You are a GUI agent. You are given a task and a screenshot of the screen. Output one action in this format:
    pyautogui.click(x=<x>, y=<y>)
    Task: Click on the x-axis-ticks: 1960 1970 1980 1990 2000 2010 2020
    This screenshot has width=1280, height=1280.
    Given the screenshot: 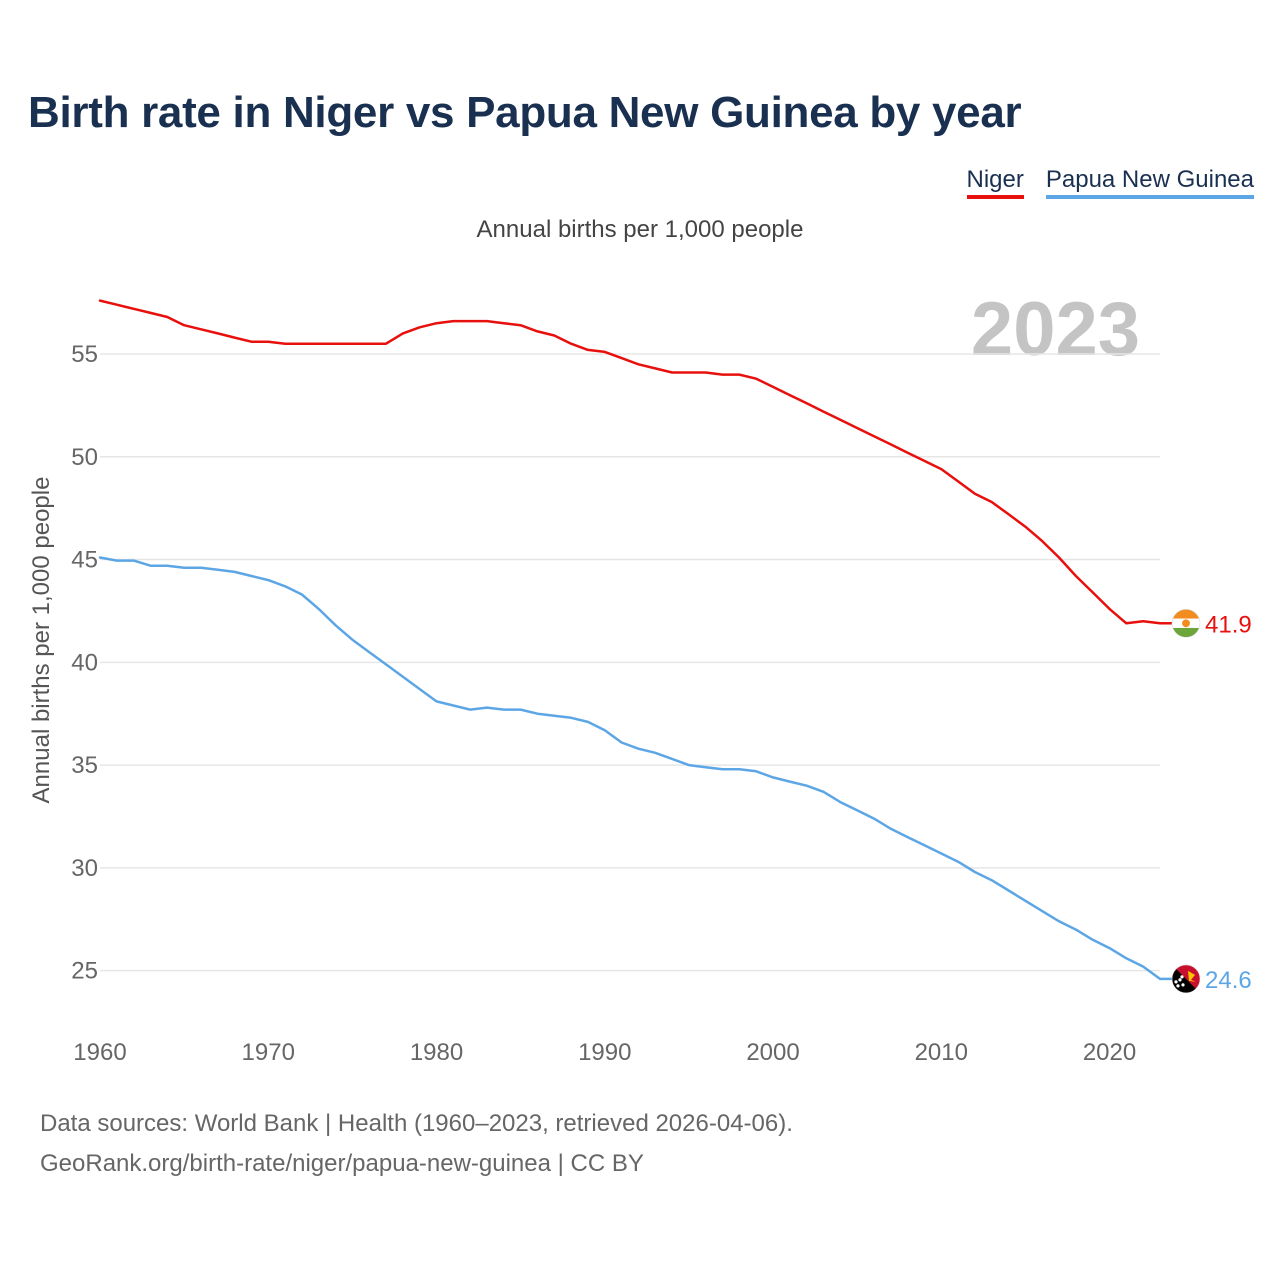 What is the action you would take?
    pyautogui.click(x=604, y=1052)
    